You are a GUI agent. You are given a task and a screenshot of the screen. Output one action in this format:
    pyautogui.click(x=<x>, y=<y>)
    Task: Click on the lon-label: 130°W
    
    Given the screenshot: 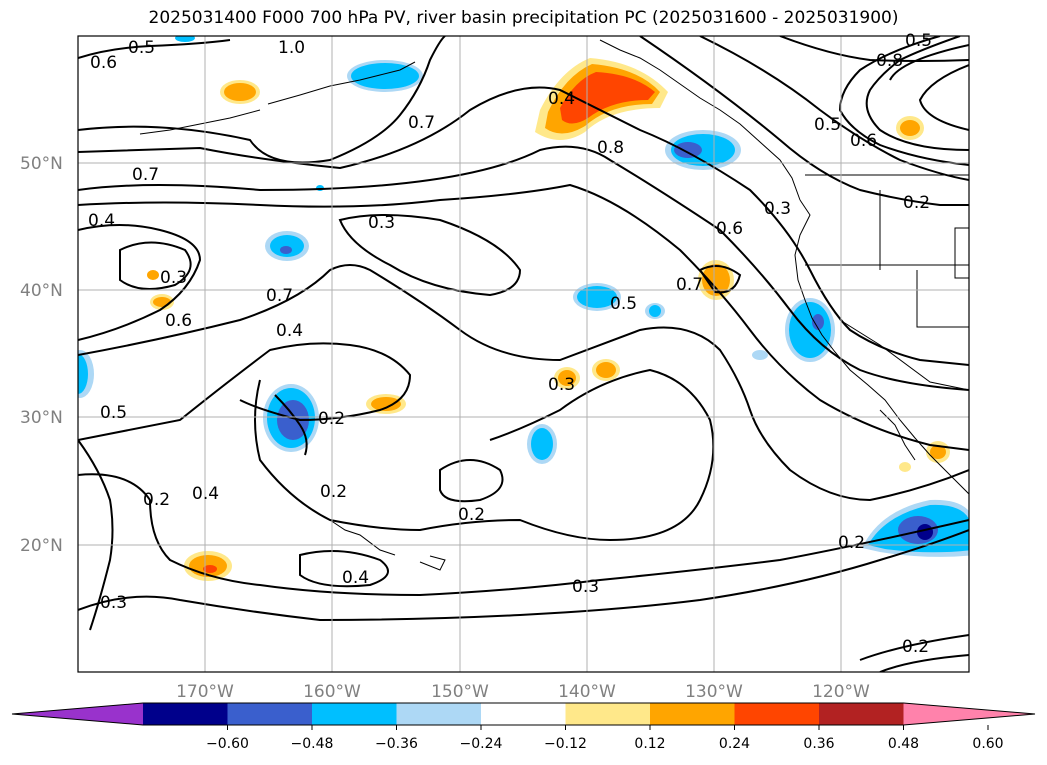 What is the action you would take?
    pyautogui.click(x=714, y=692)
    